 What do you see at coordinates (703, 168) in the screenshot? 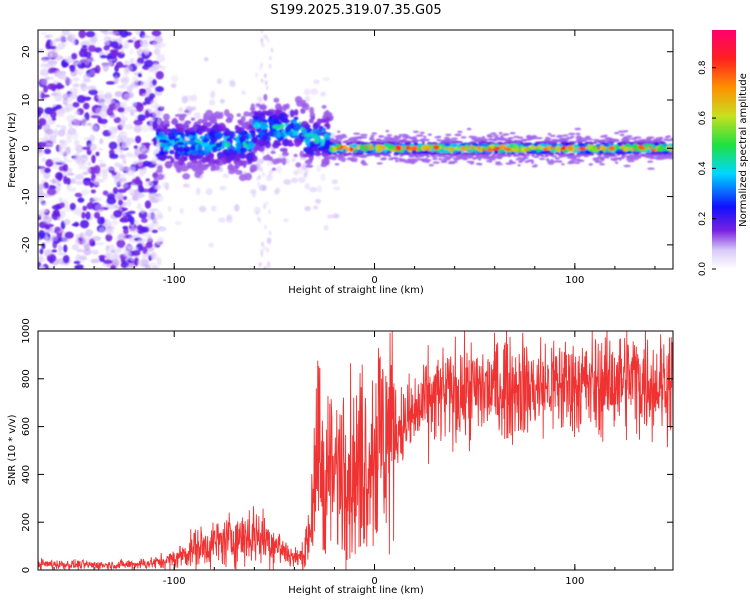
I see `colorbar-tick-label-2: 0.4` at bounding box center [703, 168].